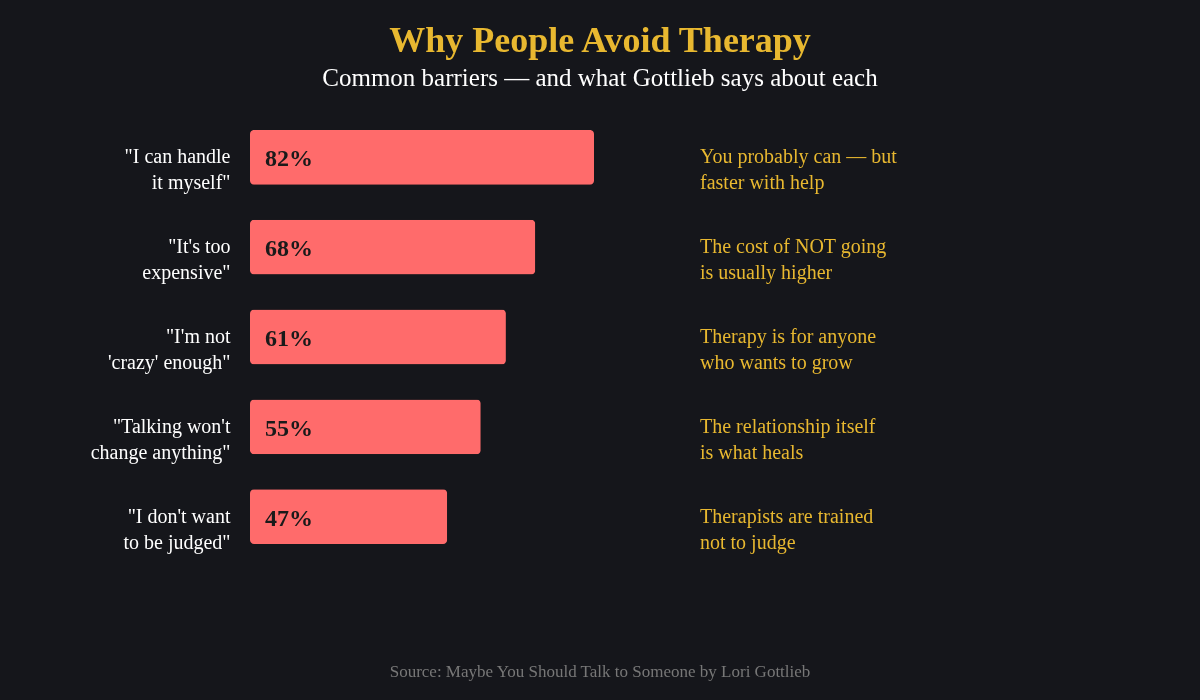  What do you see at coordinates (289, 338) in the screenshot?
I see `data-label: 61%` at bounding box center [289, 338].